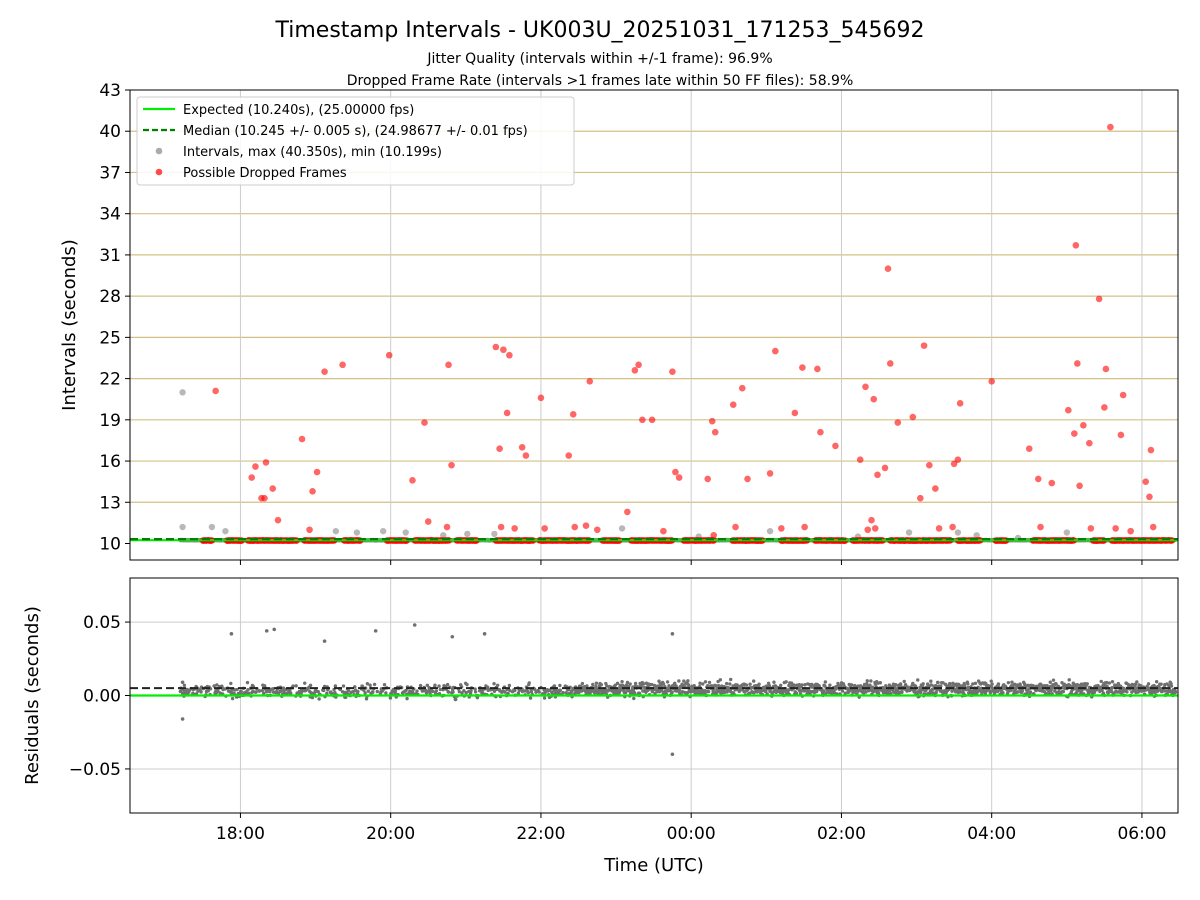  I want to click on xtick-label: 18:00, so click(240, 834).